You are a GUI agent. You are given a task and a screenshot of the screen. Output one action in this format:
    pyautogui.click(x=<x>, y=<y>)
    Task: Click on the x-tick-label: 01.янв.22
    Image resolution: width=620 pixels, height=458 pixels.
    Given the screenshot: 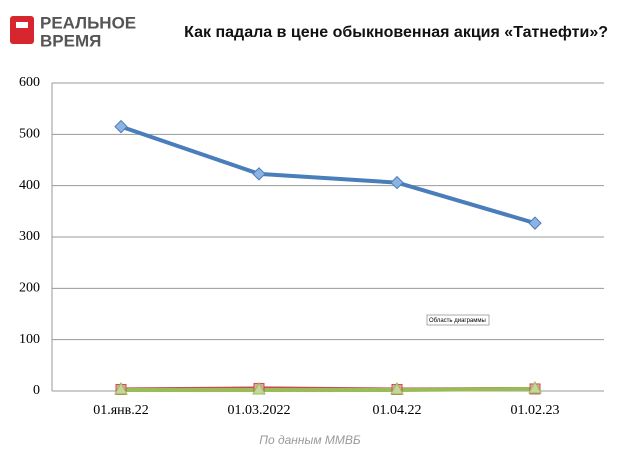 What is the action you would take?
    pyautogui.click(x=121, y=410)
    